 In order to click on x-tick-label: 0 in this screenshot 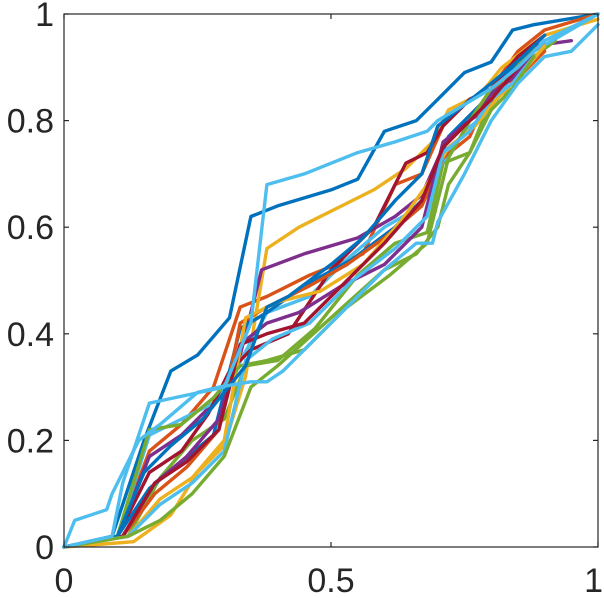, I will do `click(64, 580)`.